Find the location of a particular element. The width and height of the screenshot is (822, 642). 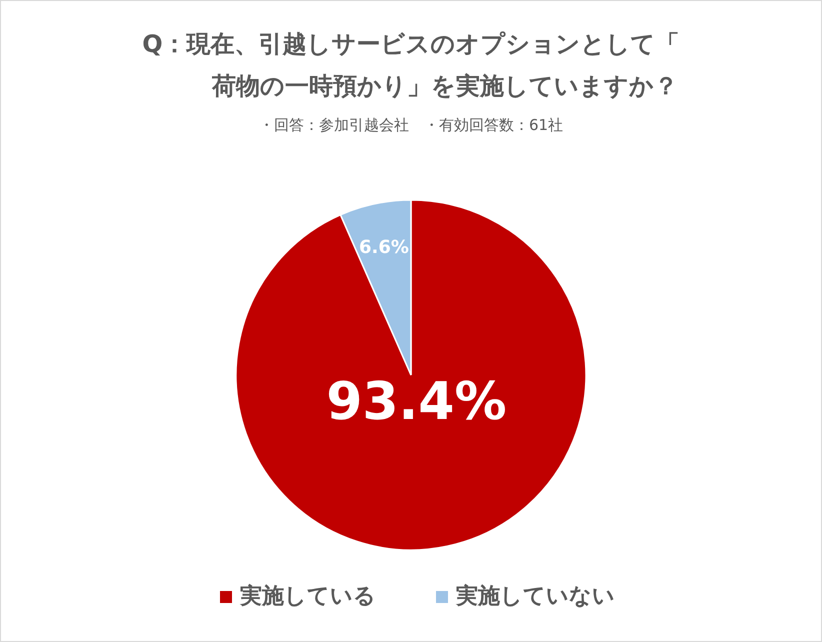

legend-label: 実施していない is located at coordinates (535, 596).